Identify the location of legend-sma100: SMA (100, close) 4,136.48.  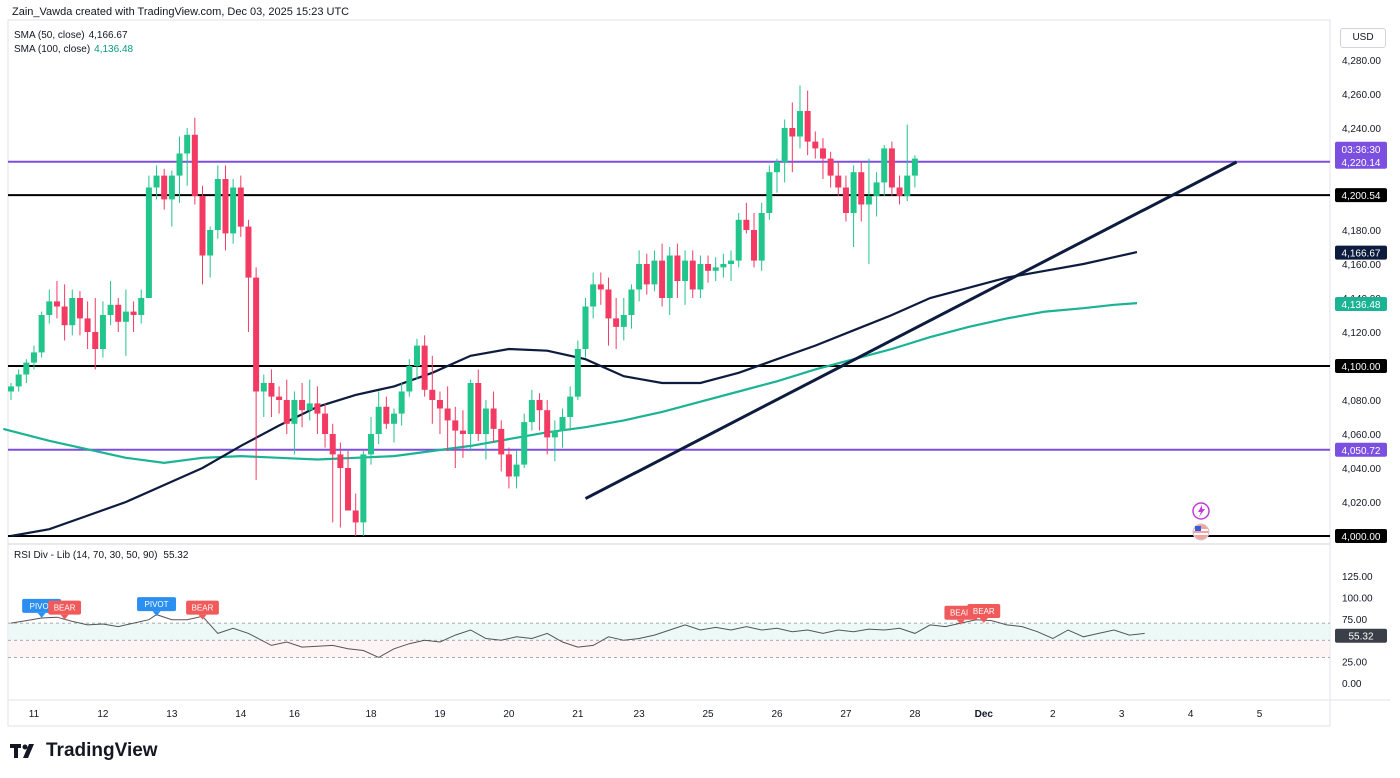
(73, 49).